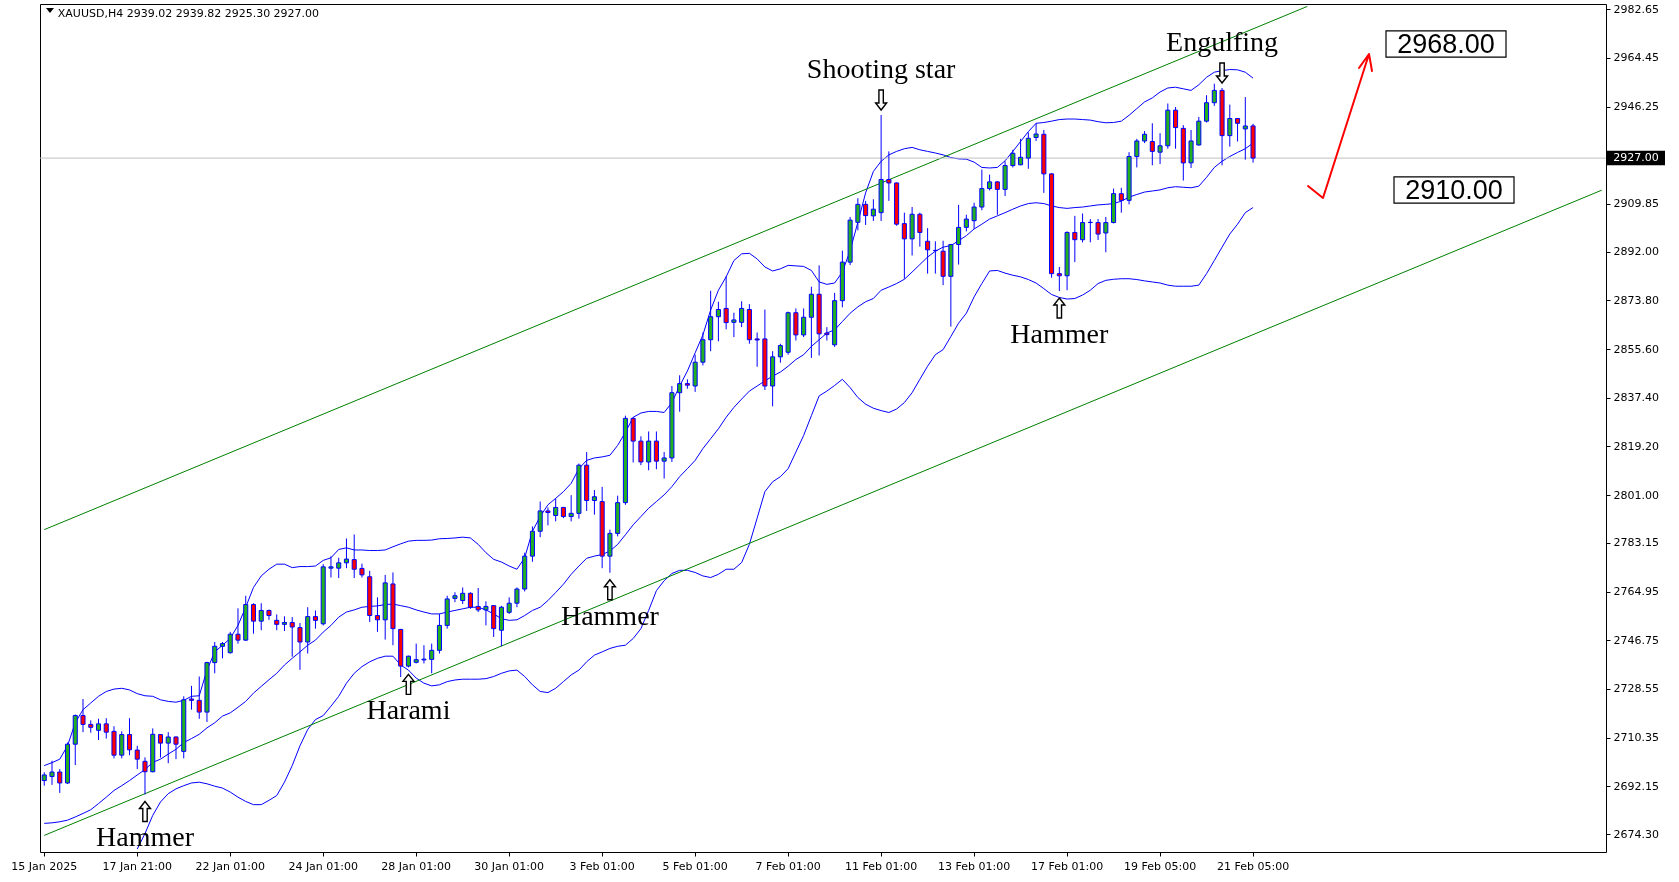 The width and height of the screenshot is (1679, 882). What do you see at coordinates (44, 866) in the screenshot?
I see `x-tick-label: 15 Jan 2025` at bounding box center [44, 866].